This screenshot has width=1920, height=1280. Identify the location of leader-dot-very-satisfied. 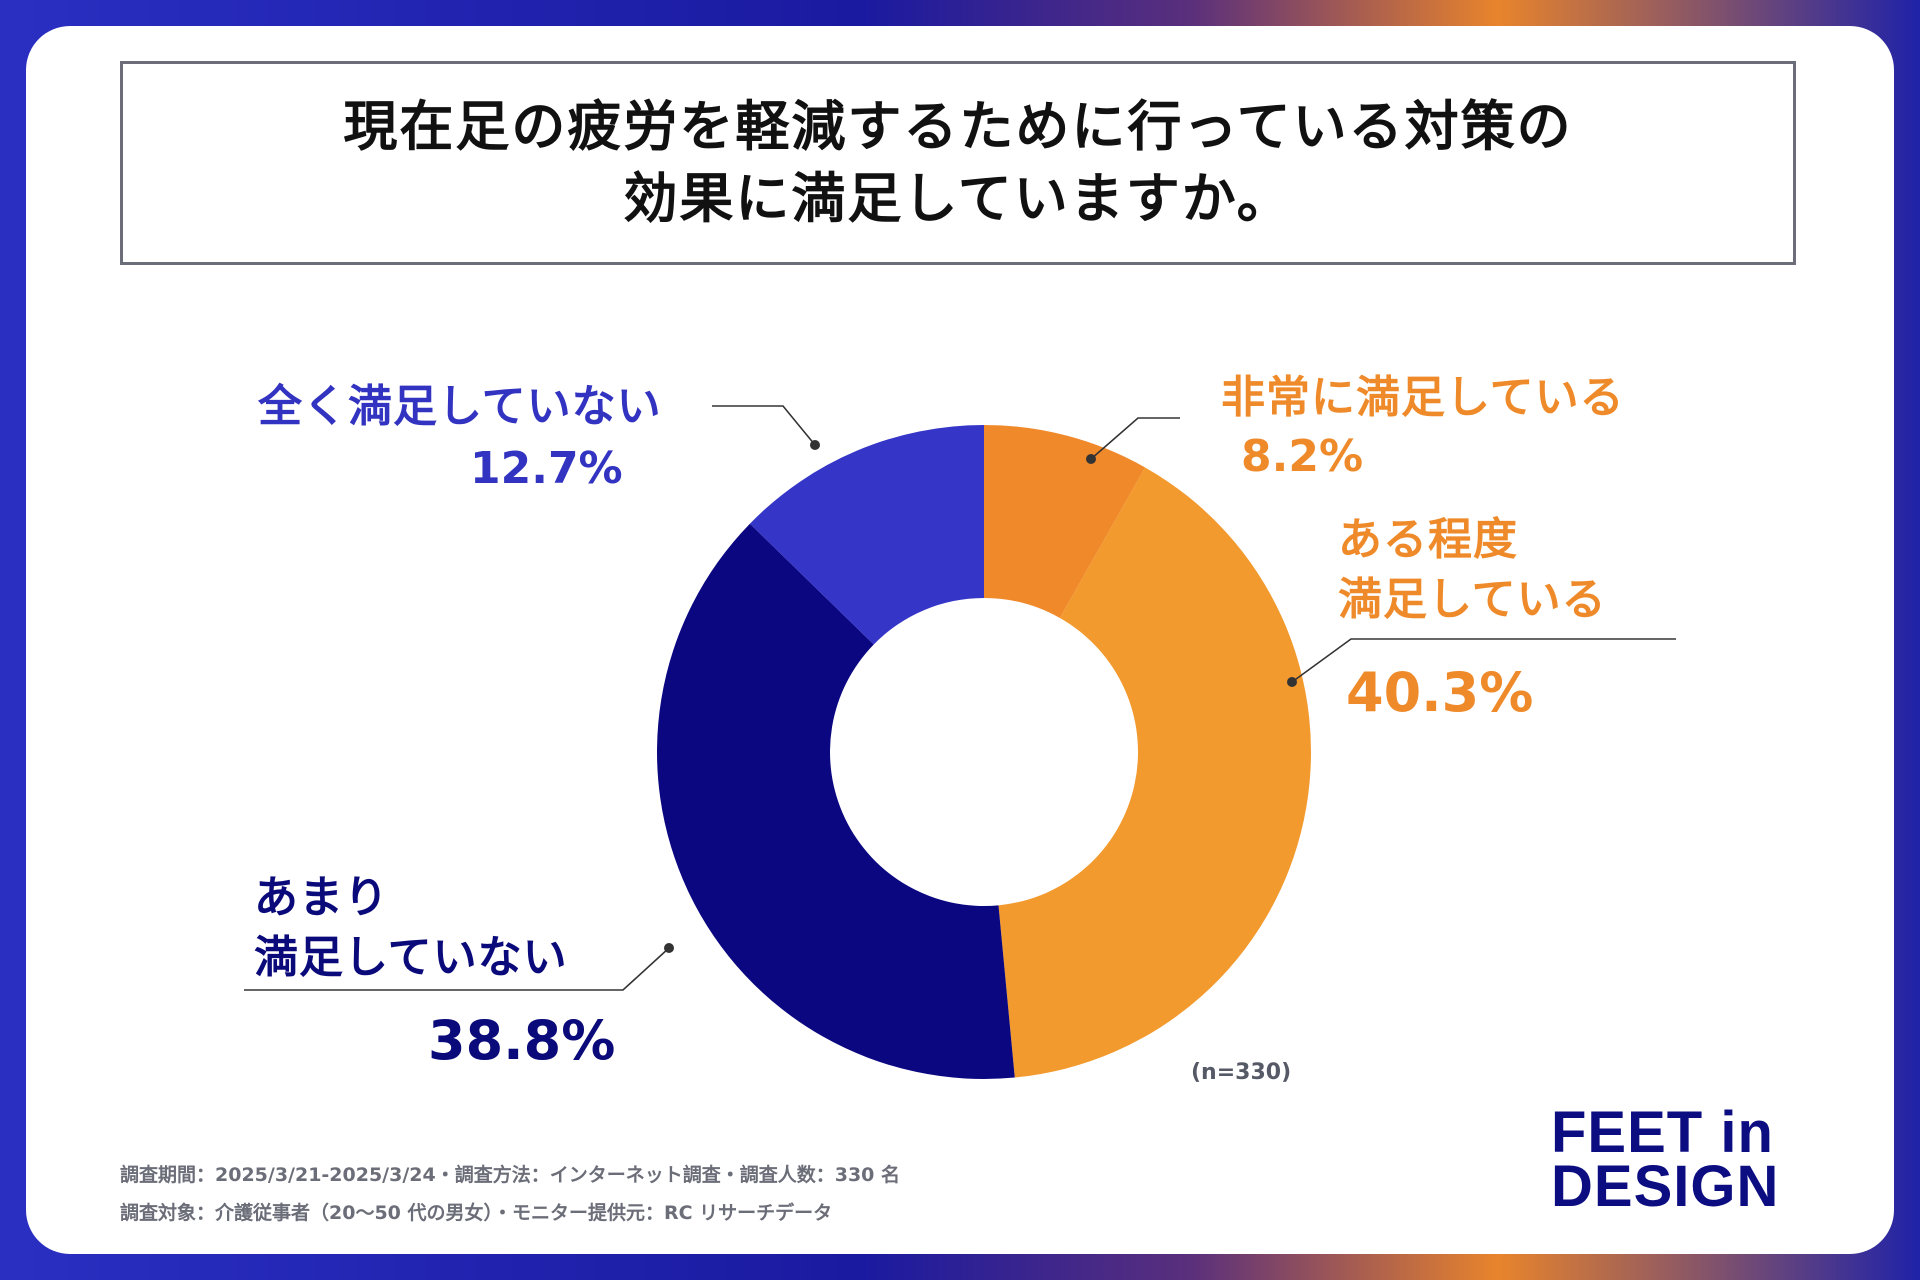
(1091, 459).